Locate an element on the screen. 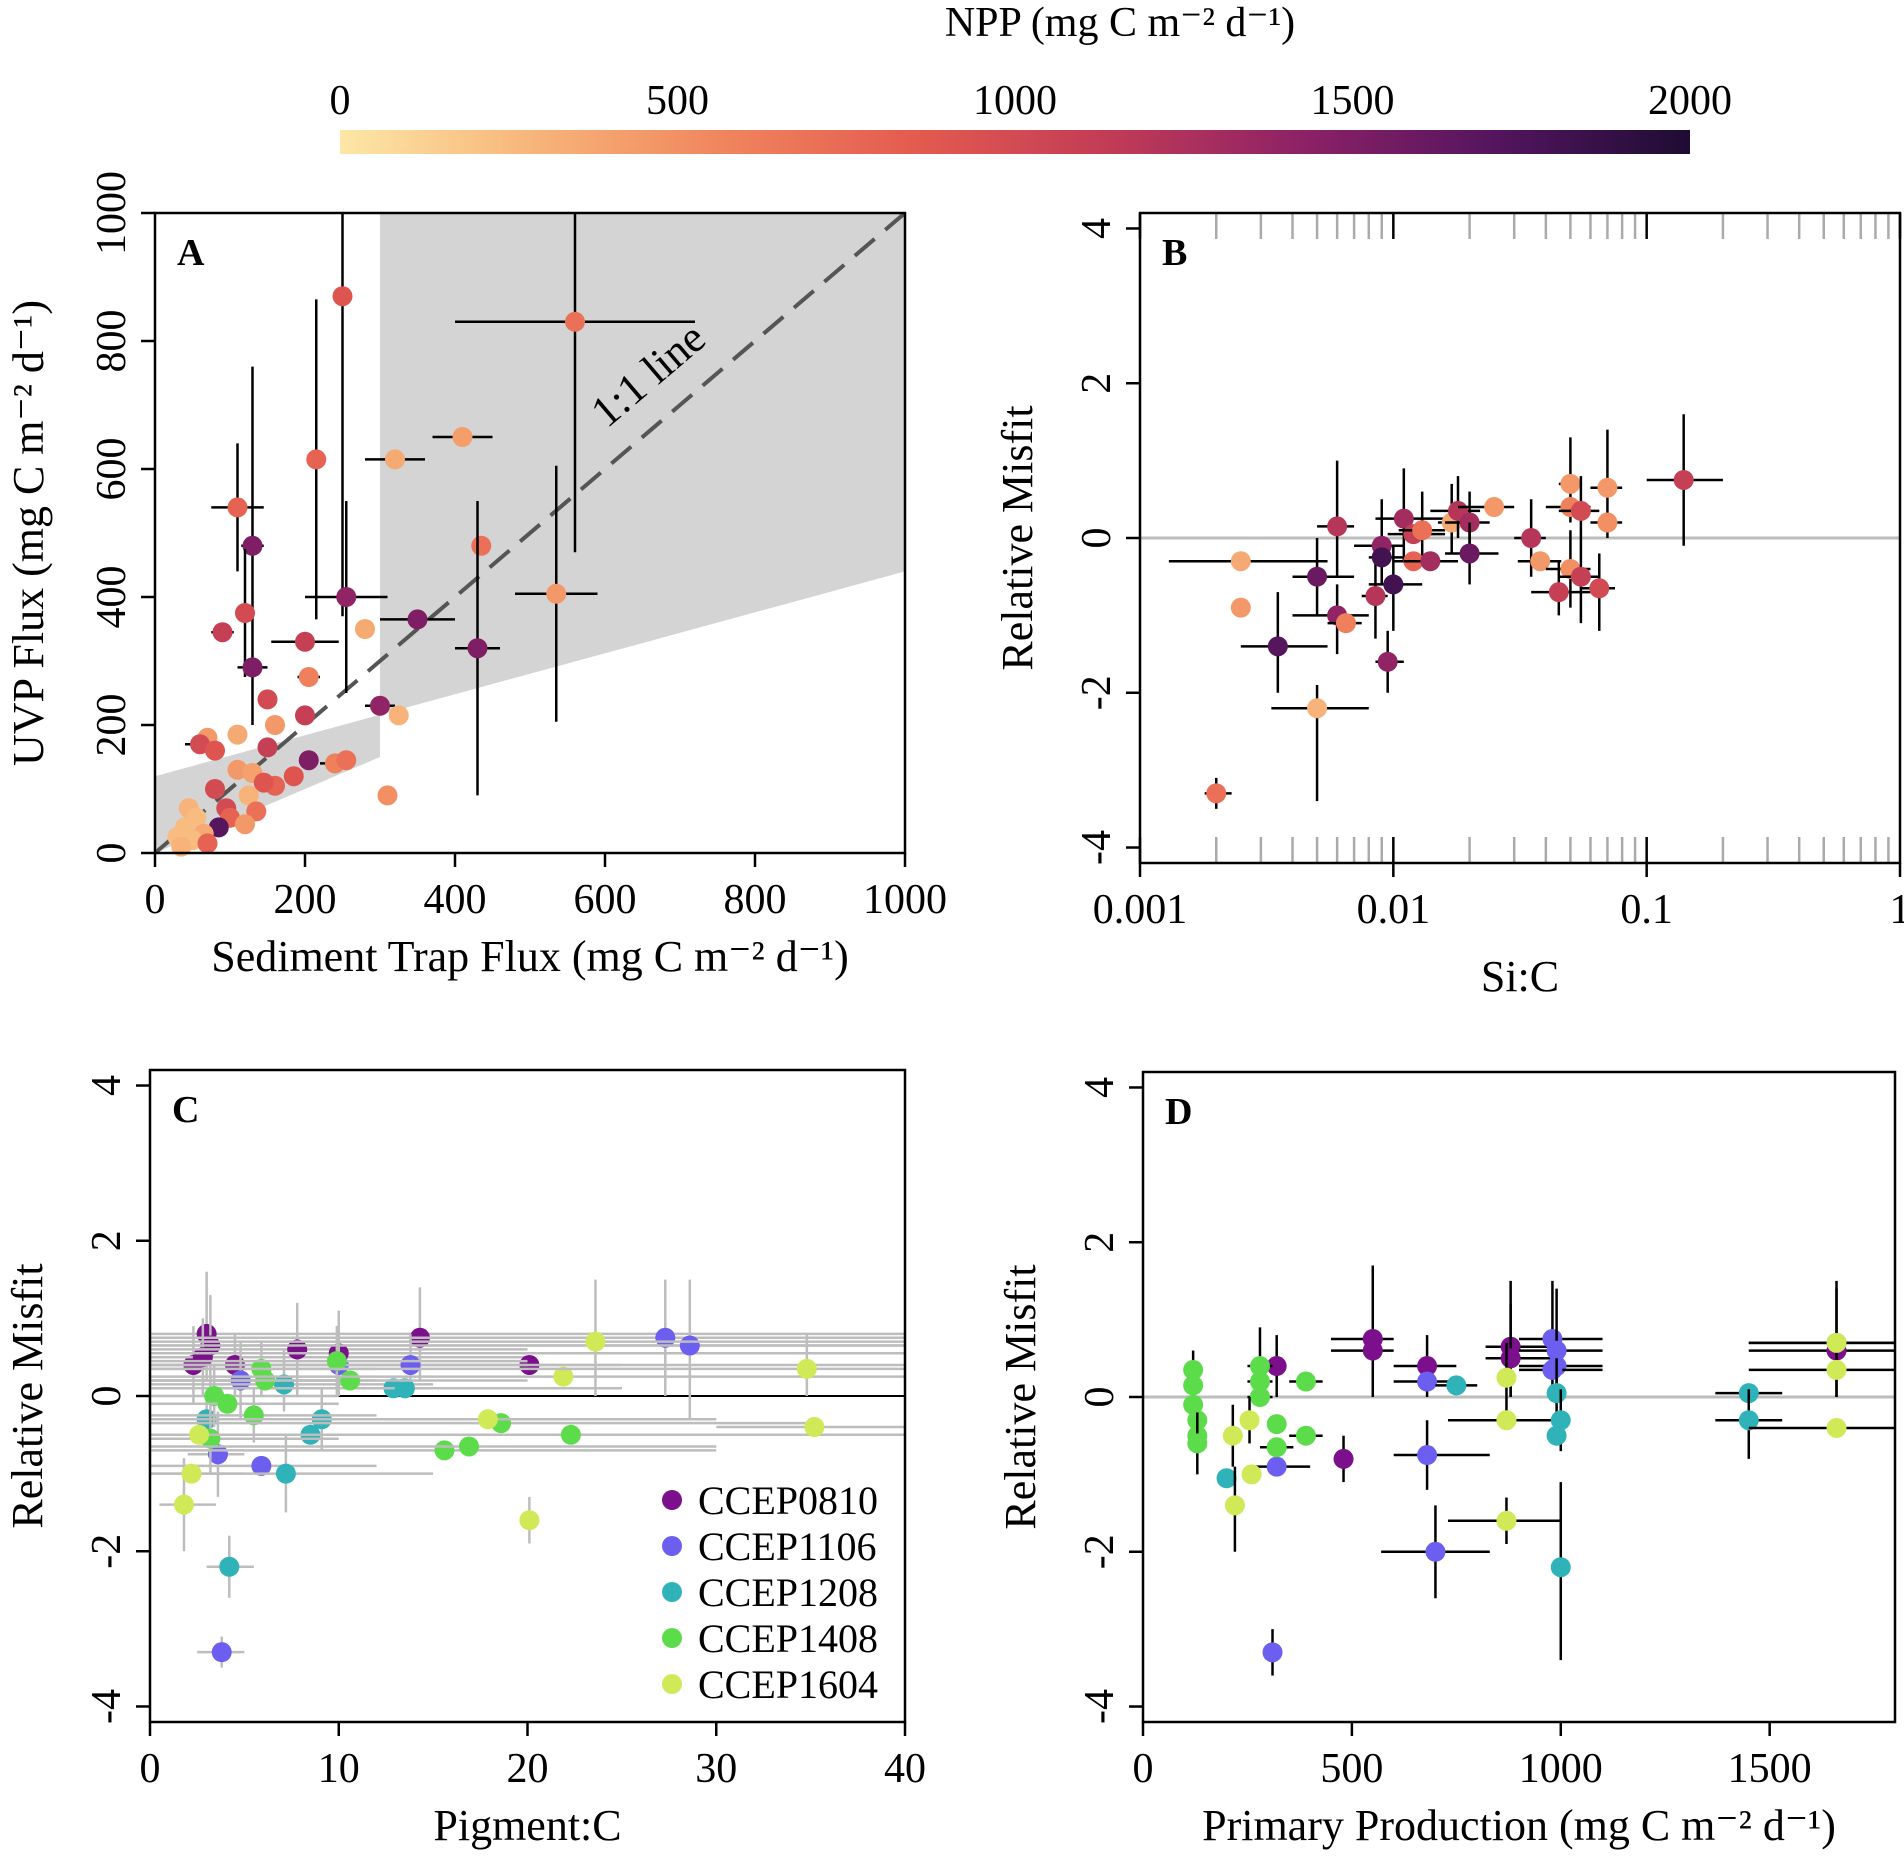  y-tick-label: 600 is located at coordinates (112, 469).